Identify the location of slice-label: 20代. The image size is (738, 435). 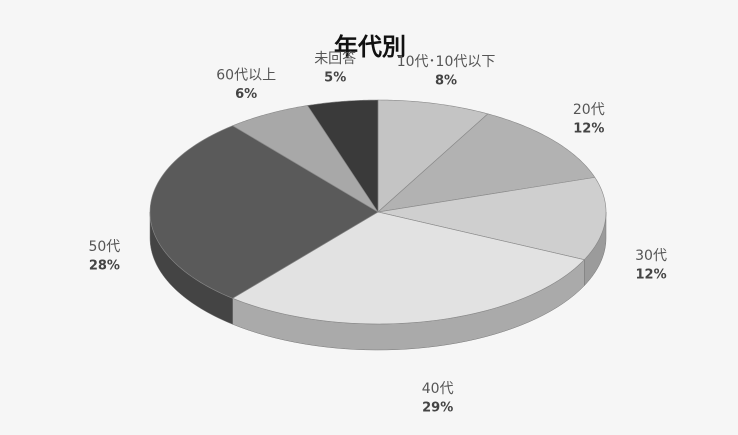
(589, 110).